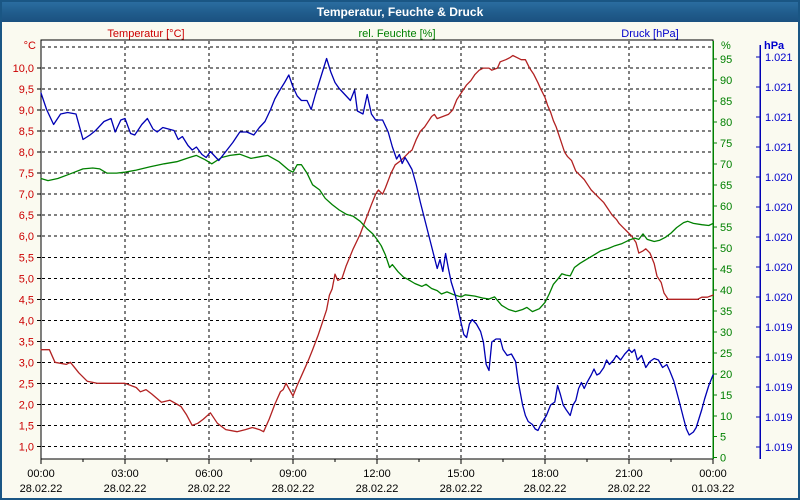 The image size is (800, 500). What do you see at coordinates (726, 417) in the screenshot?
I see `svg-text: 10` at bounding box center [726, 417].